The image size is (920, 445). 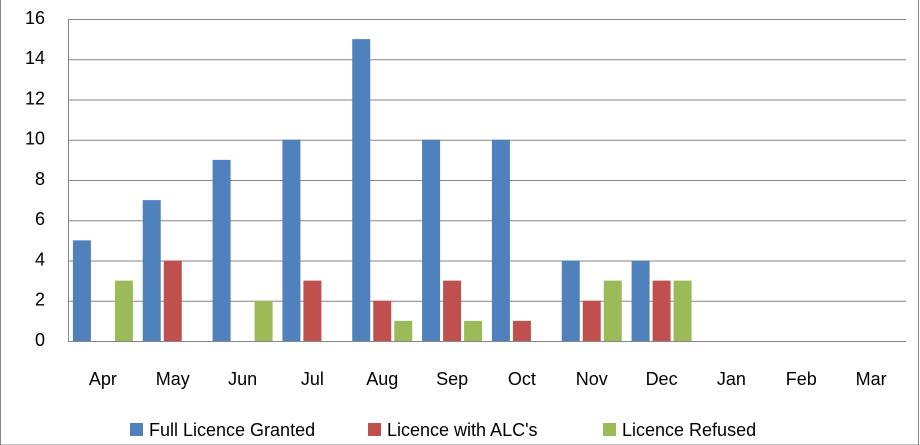 What do you see at coordinates (173, 379) in the screenshot?
I see `x-tick-label: May` at bounding box center [173, 379].